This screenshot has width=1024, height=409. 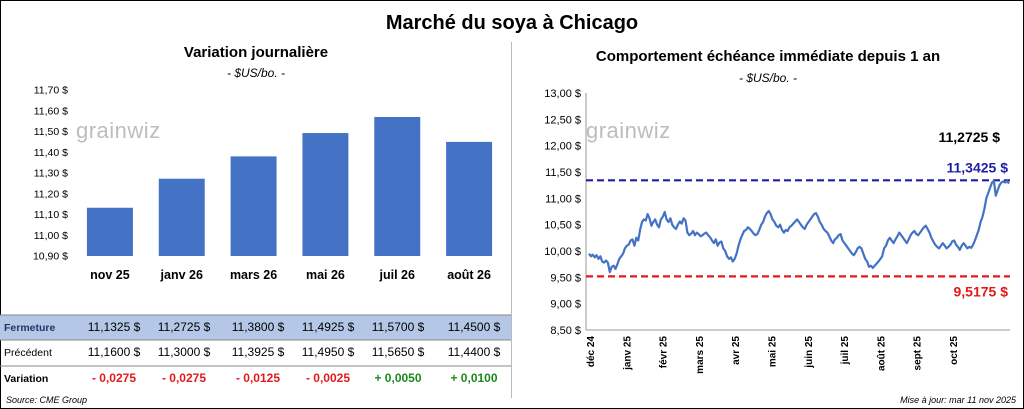 What do you see at coordinates (768, 78) in the screenshot?
I see `right-panel-subtitle: - $US/bo. -` at bounding box center [768, 78].